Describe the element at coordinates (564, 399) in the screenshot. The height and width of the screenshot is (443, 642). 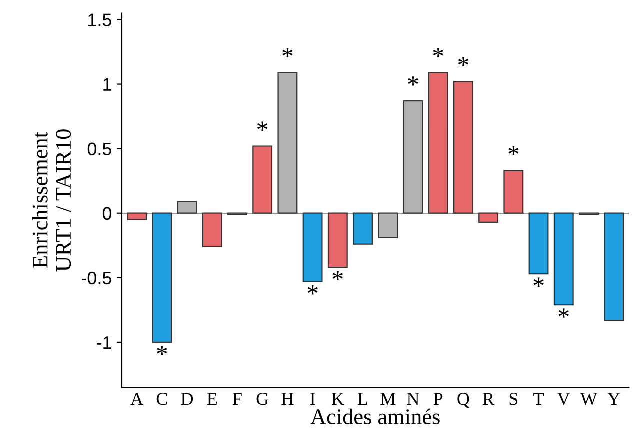
I see `x-tick-label: V` at that location.